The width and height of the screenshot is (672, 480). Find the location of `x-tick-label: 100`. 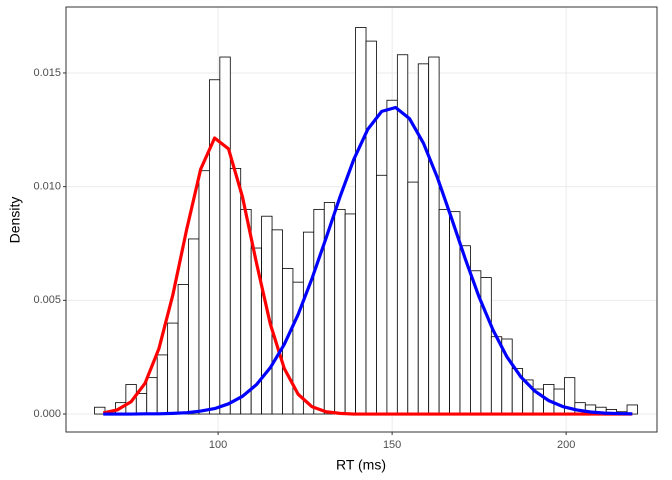

x-tick-label: 100 is located at coordinates (218, 445).